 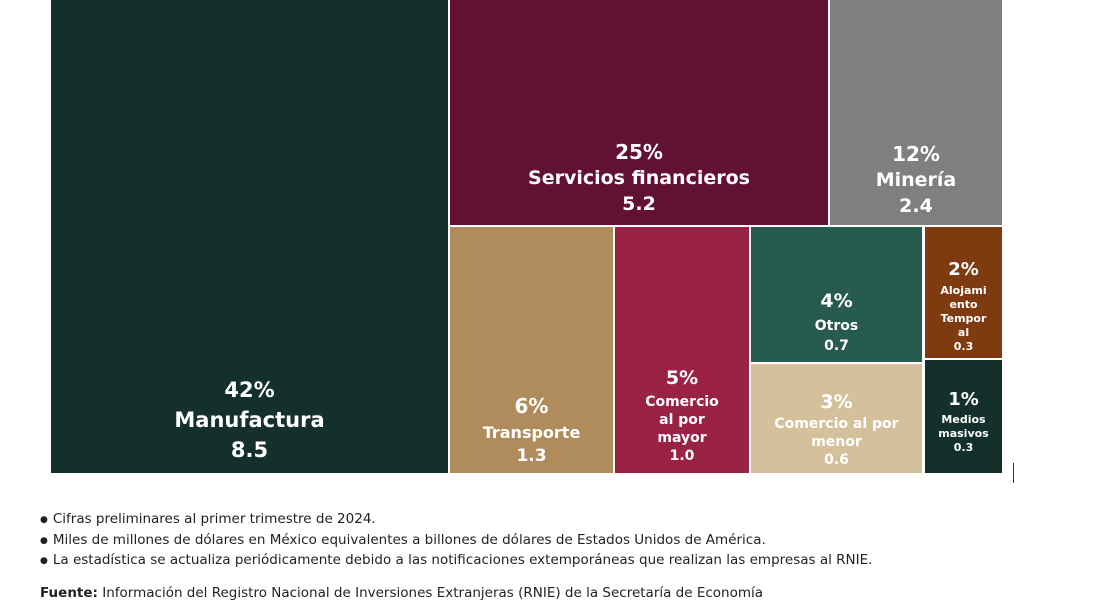 I want to click on tile-label-line: Tempor, so click(x=963, y=318).